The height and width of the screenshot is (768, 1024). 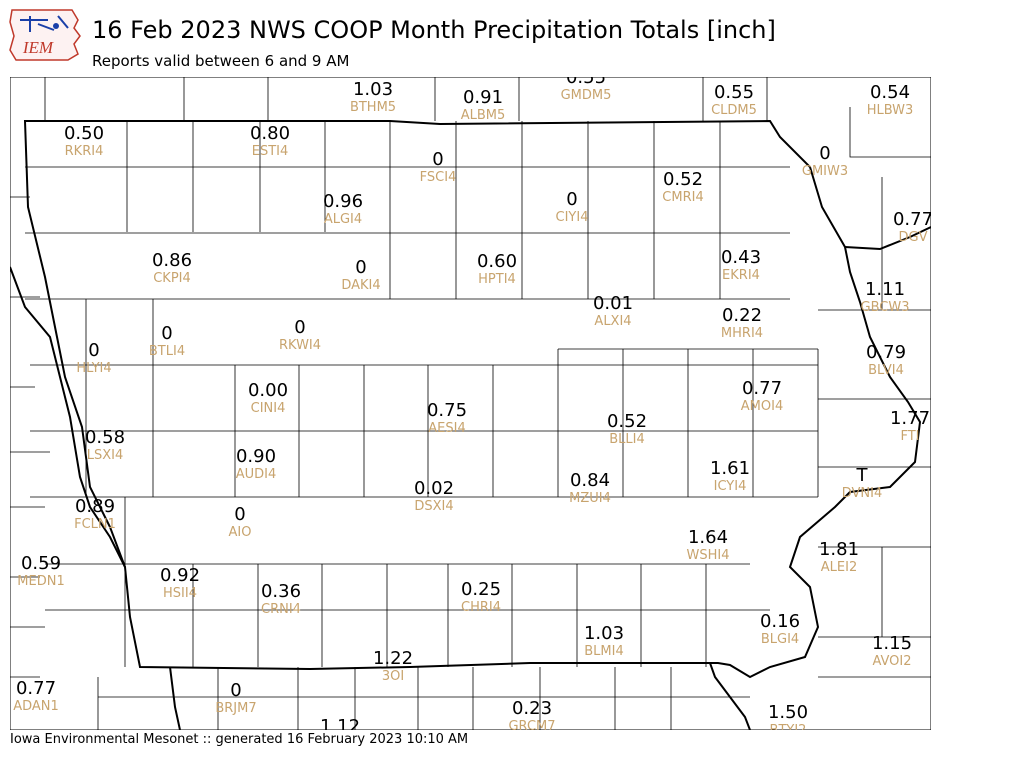 I want to click on station-id: GMIW3, so click(x=825, y=171).